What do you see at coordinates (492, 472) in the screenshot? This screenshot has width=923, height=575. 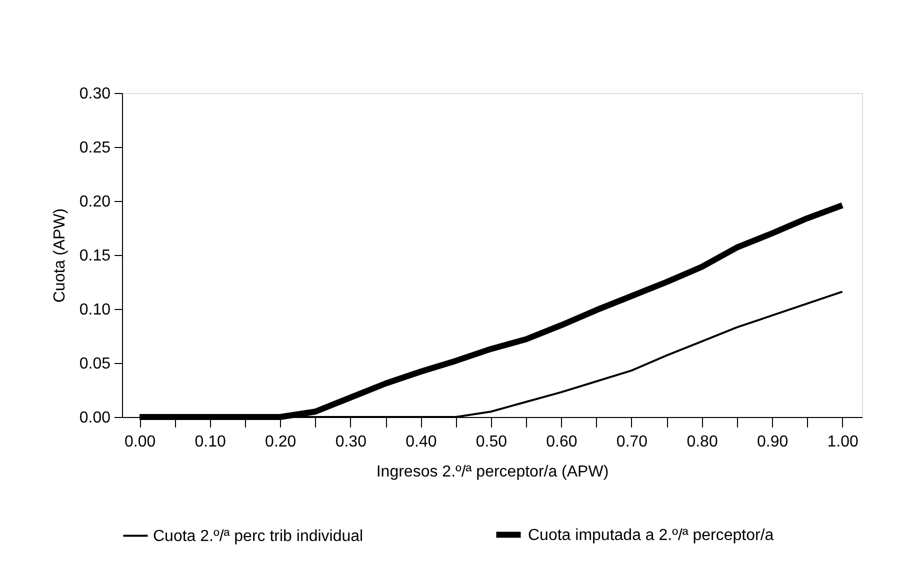 I see `x-axis-title: Ingresos 2.º/ª perceptor/a (APW)` at bounding box center [492, 472].